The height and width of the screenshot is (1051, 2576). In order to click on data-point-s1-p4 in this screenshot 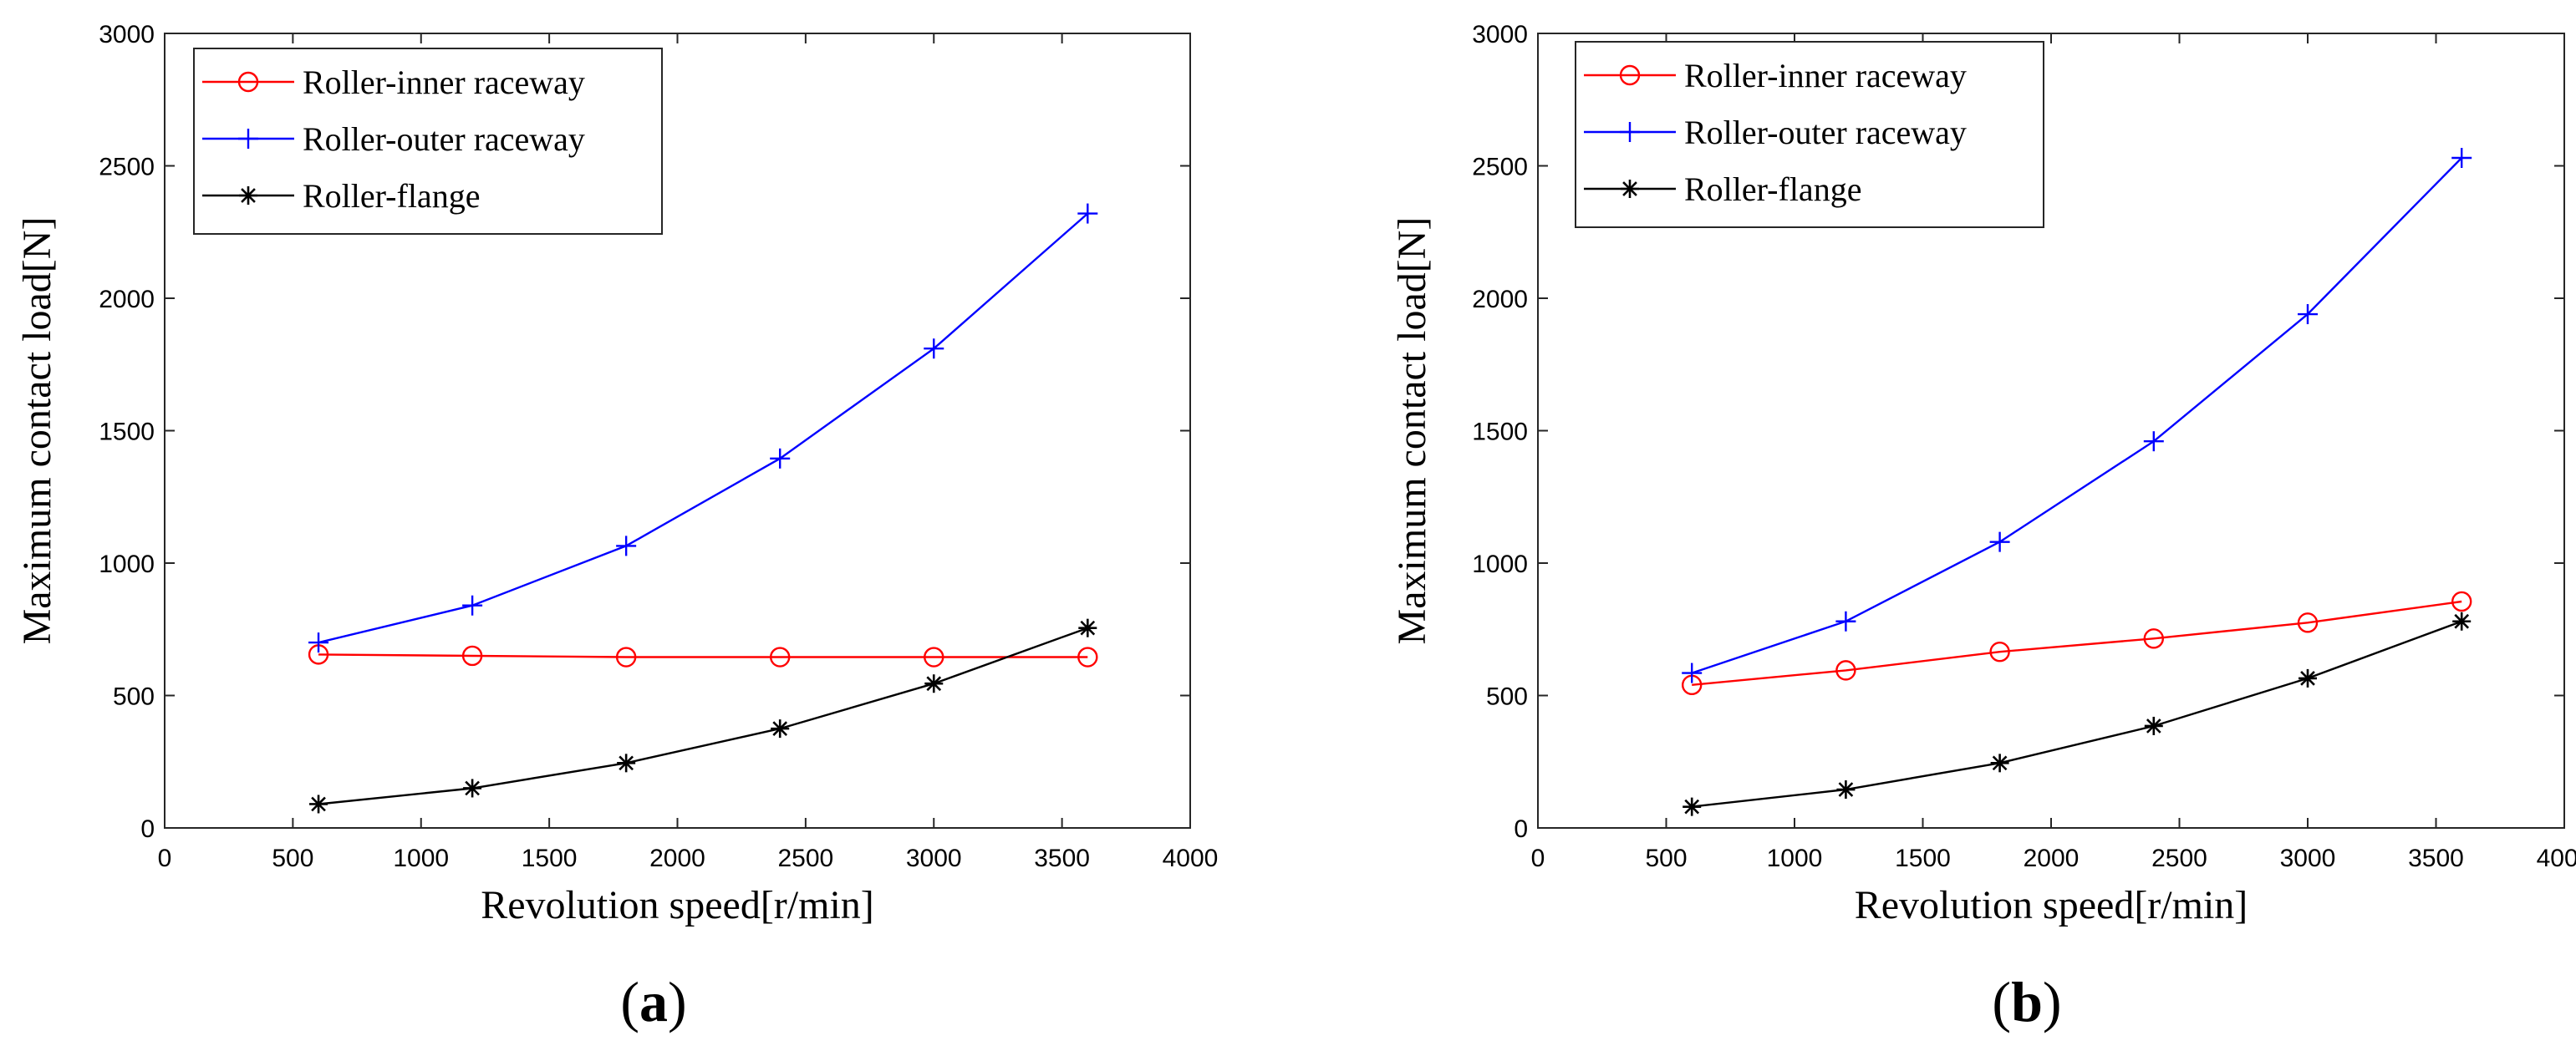, I will do `click(2308, 314)`.